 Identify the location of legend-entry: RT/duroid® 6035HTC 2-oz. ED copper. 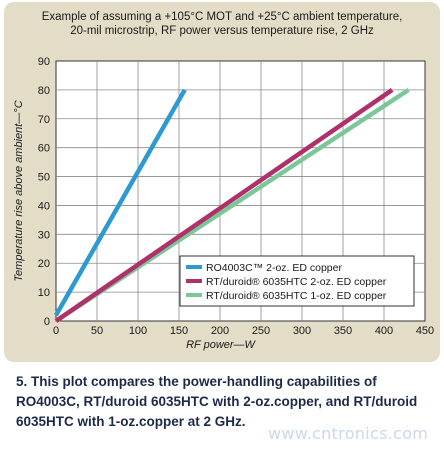
(296, 282).